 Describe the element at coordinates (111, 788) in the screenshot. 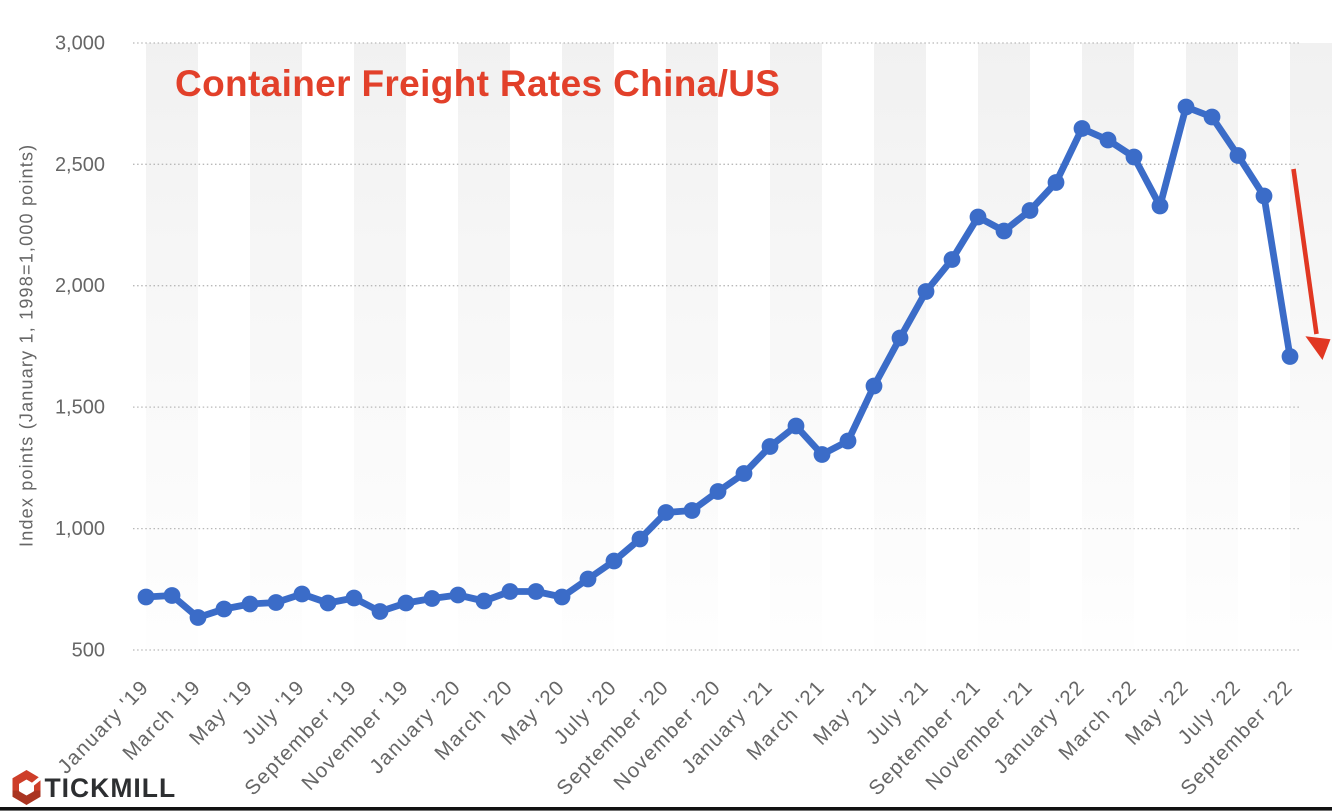

I see `svg-text: TICKMILL` at that location.